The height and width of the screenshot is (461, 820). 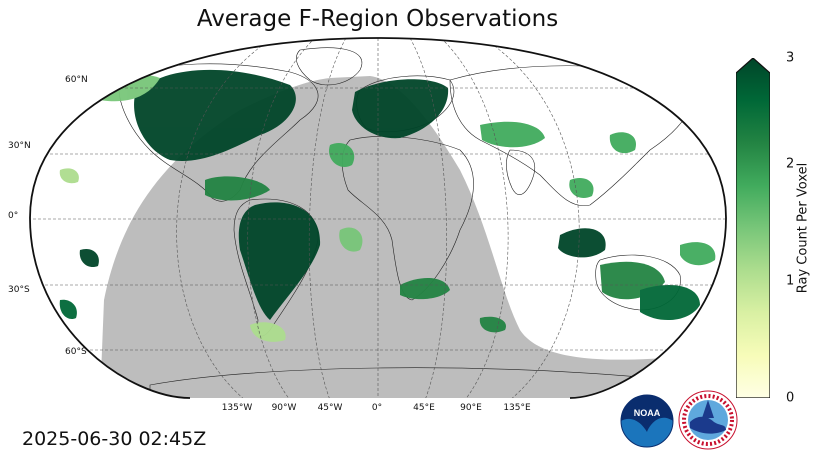 What do you see at coordinates (790, 58) in the screenshot?
I see `colorbar-tick-3: 3` at bounding box center [790, 58].